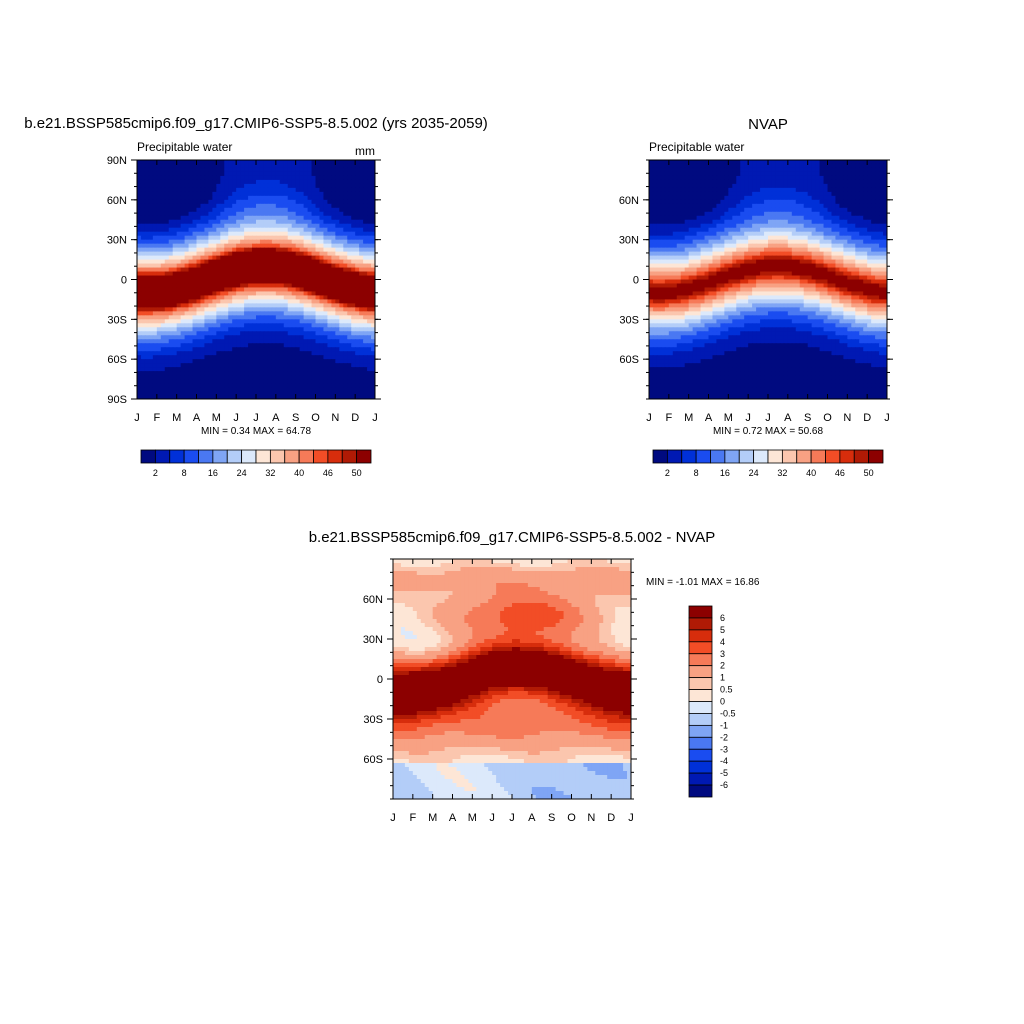 This screenshot has height=1024, width=1024. What do you see at coordinates (117, 161) in the screenshot?
I see `y-tick-label: 90N` at bounding box center [117, 161].